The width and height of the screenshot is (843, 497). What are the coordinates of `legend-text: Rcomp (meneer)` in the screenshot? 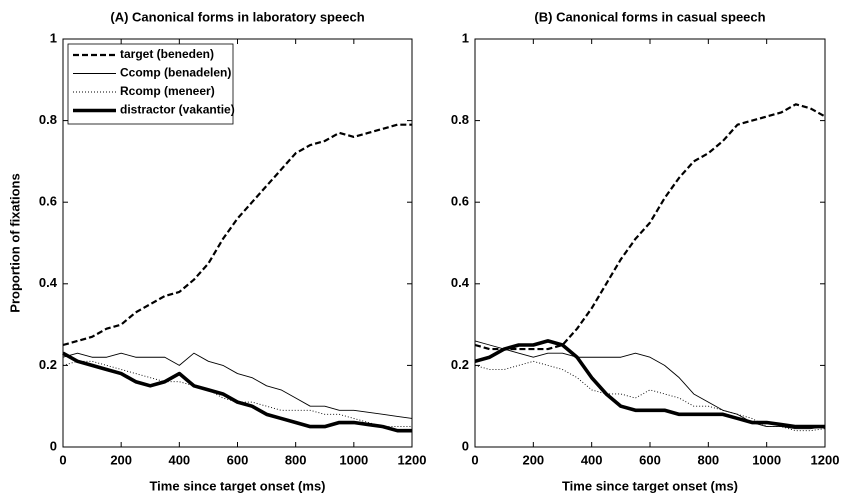 It's located at (167, 91).